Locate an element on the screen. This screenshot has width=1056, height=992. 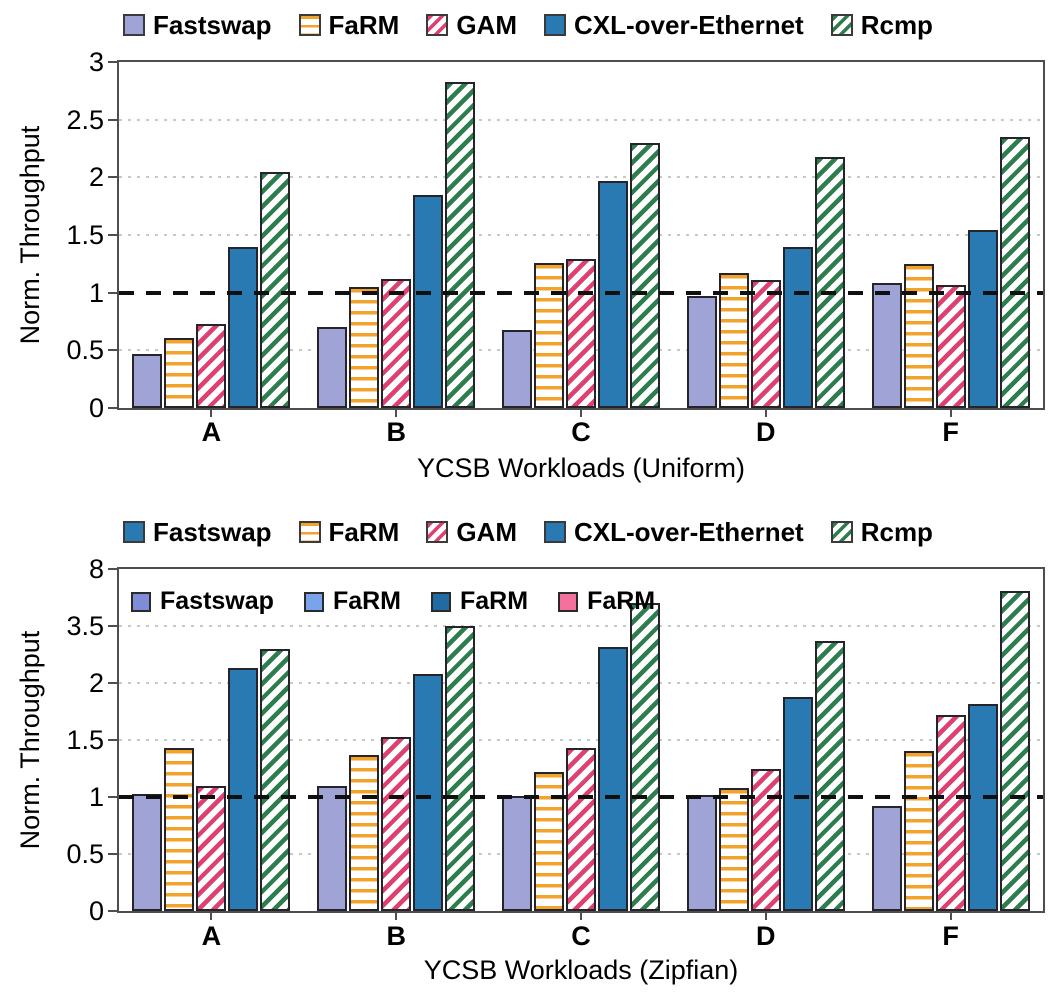
bar-farm-C is located at coordinates (549, 335).